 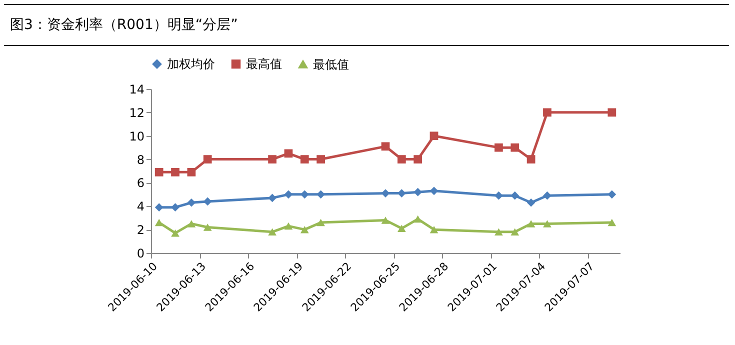 What do you see at coordinates (264, 64) in the screenshot?
I see `legend-label: 最高值` at bounding box center [264, 64].